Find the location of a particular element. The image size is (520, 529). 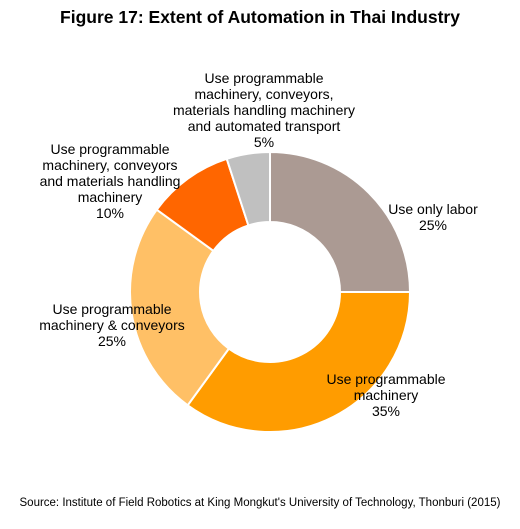

slice-machinery-conveyors is located at coordinates (180, 307).